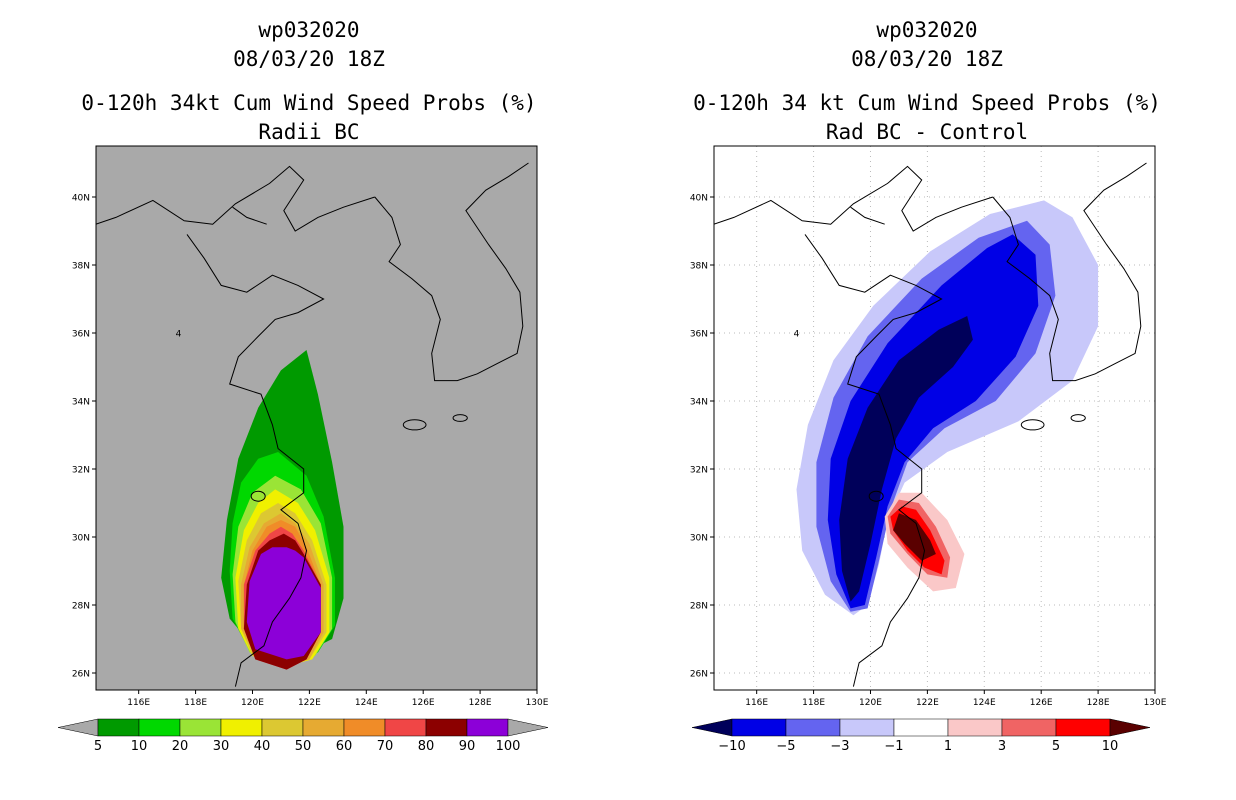 This screenshot has width=1236, height=800. I want to click on colorbar-label: 80, so click(426, 746).